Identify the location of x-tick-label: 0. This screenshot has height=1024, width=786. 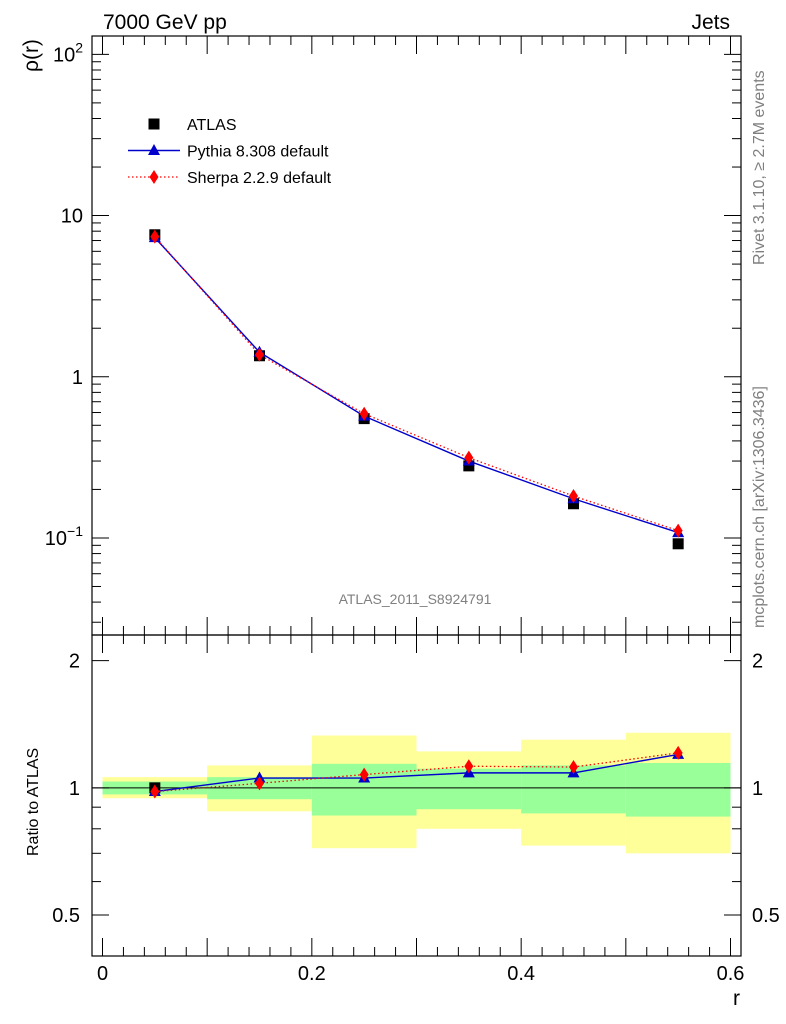
(102, 974).